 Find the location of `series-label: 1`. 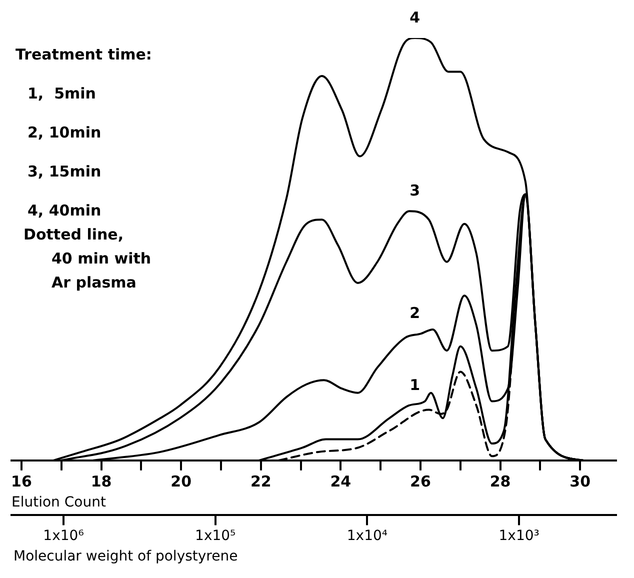

series-label: 1 is located at coordinates (415, 385).